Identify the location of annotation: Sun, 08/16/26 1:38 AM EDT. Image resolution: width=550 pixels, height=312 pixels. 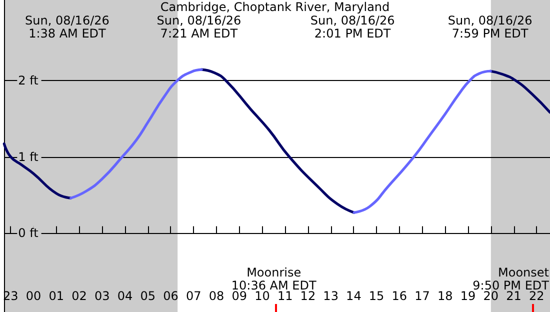
(67, 27).